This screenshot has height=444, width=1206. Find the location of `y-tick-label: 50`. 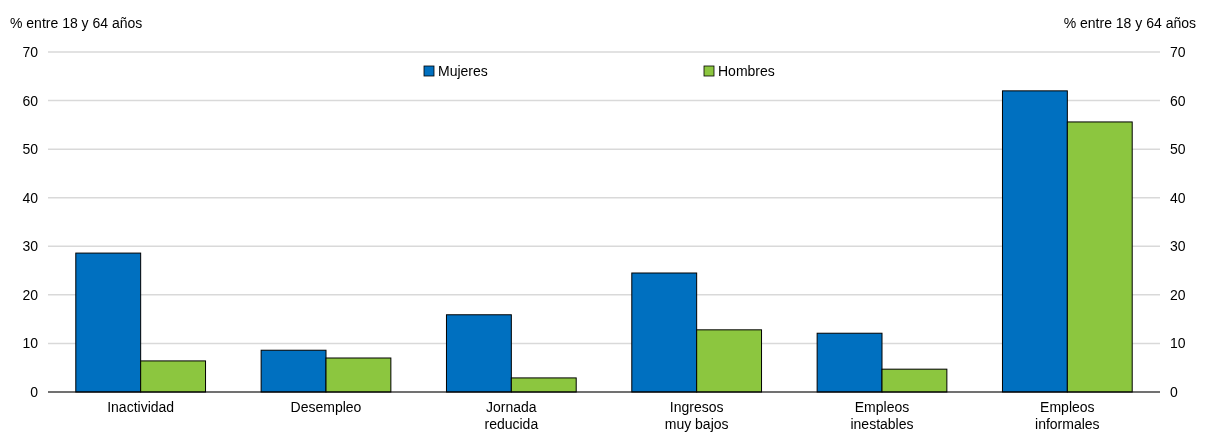

y-tick-label: 50 is located at coordinates (30, 149).